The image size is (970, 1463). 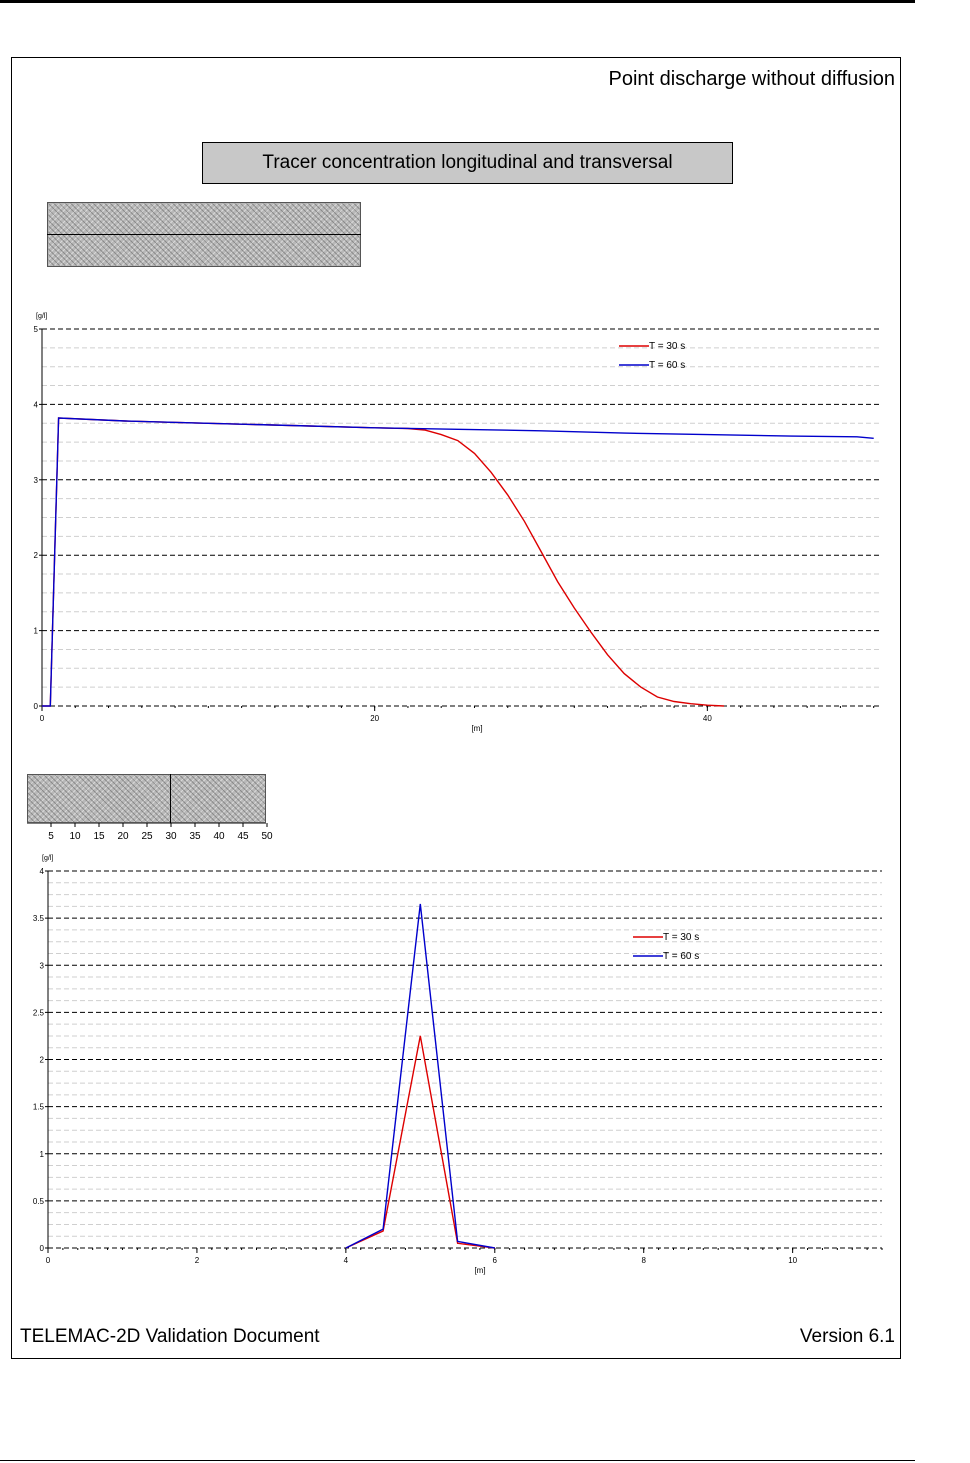 What do you see at coordinates (495, 1260) in the screenshot?
I see `x-tick-label: 6` at bounding box center [495, 1260].